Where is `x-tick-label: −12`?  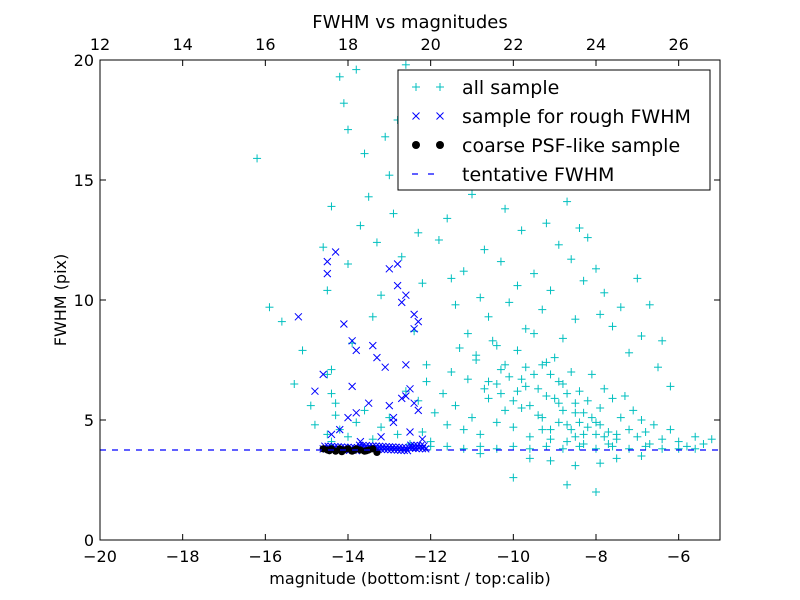
x-tick-label: −12 is located at coordinates (431, 556).